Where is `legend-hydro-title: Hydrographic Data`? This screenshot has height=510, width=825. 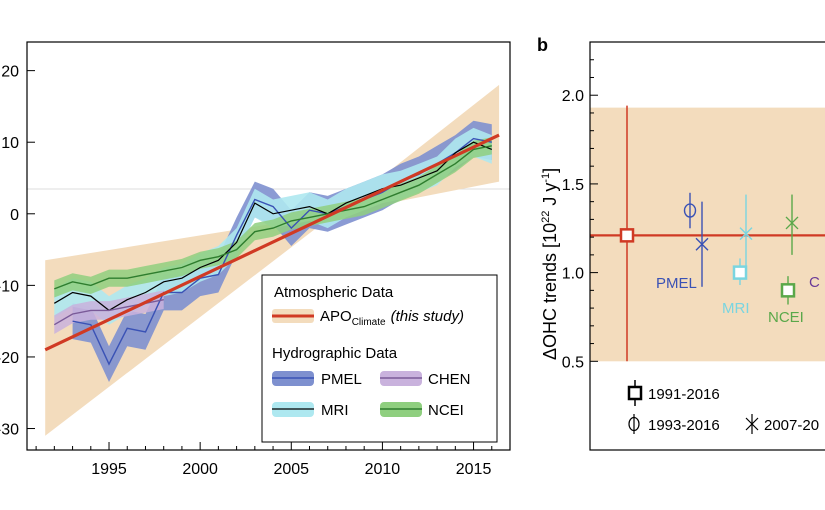
legend-hydro-title: Hydrographic Data is located at coordinates (335, 353).